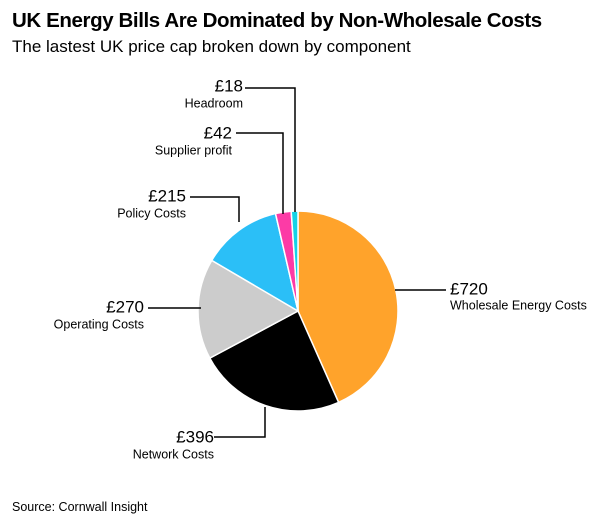 The width and height of the screenshot is (615, 518). I want to click on pie-slices, so click(298, 311).